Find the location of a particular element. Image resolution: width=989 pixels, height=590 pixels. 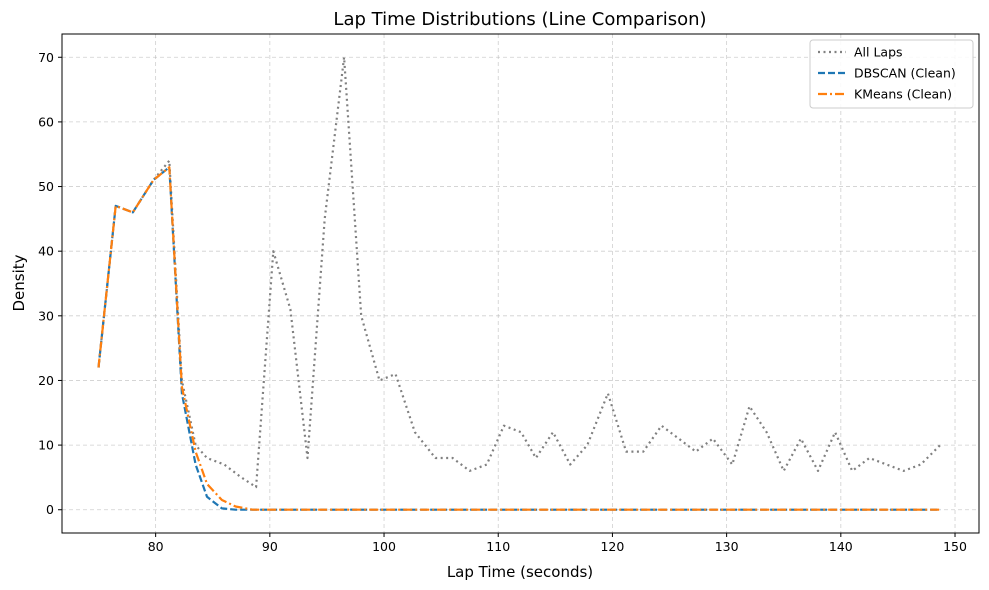

y-tick-label: 70 is located at coordinates (46, 57).